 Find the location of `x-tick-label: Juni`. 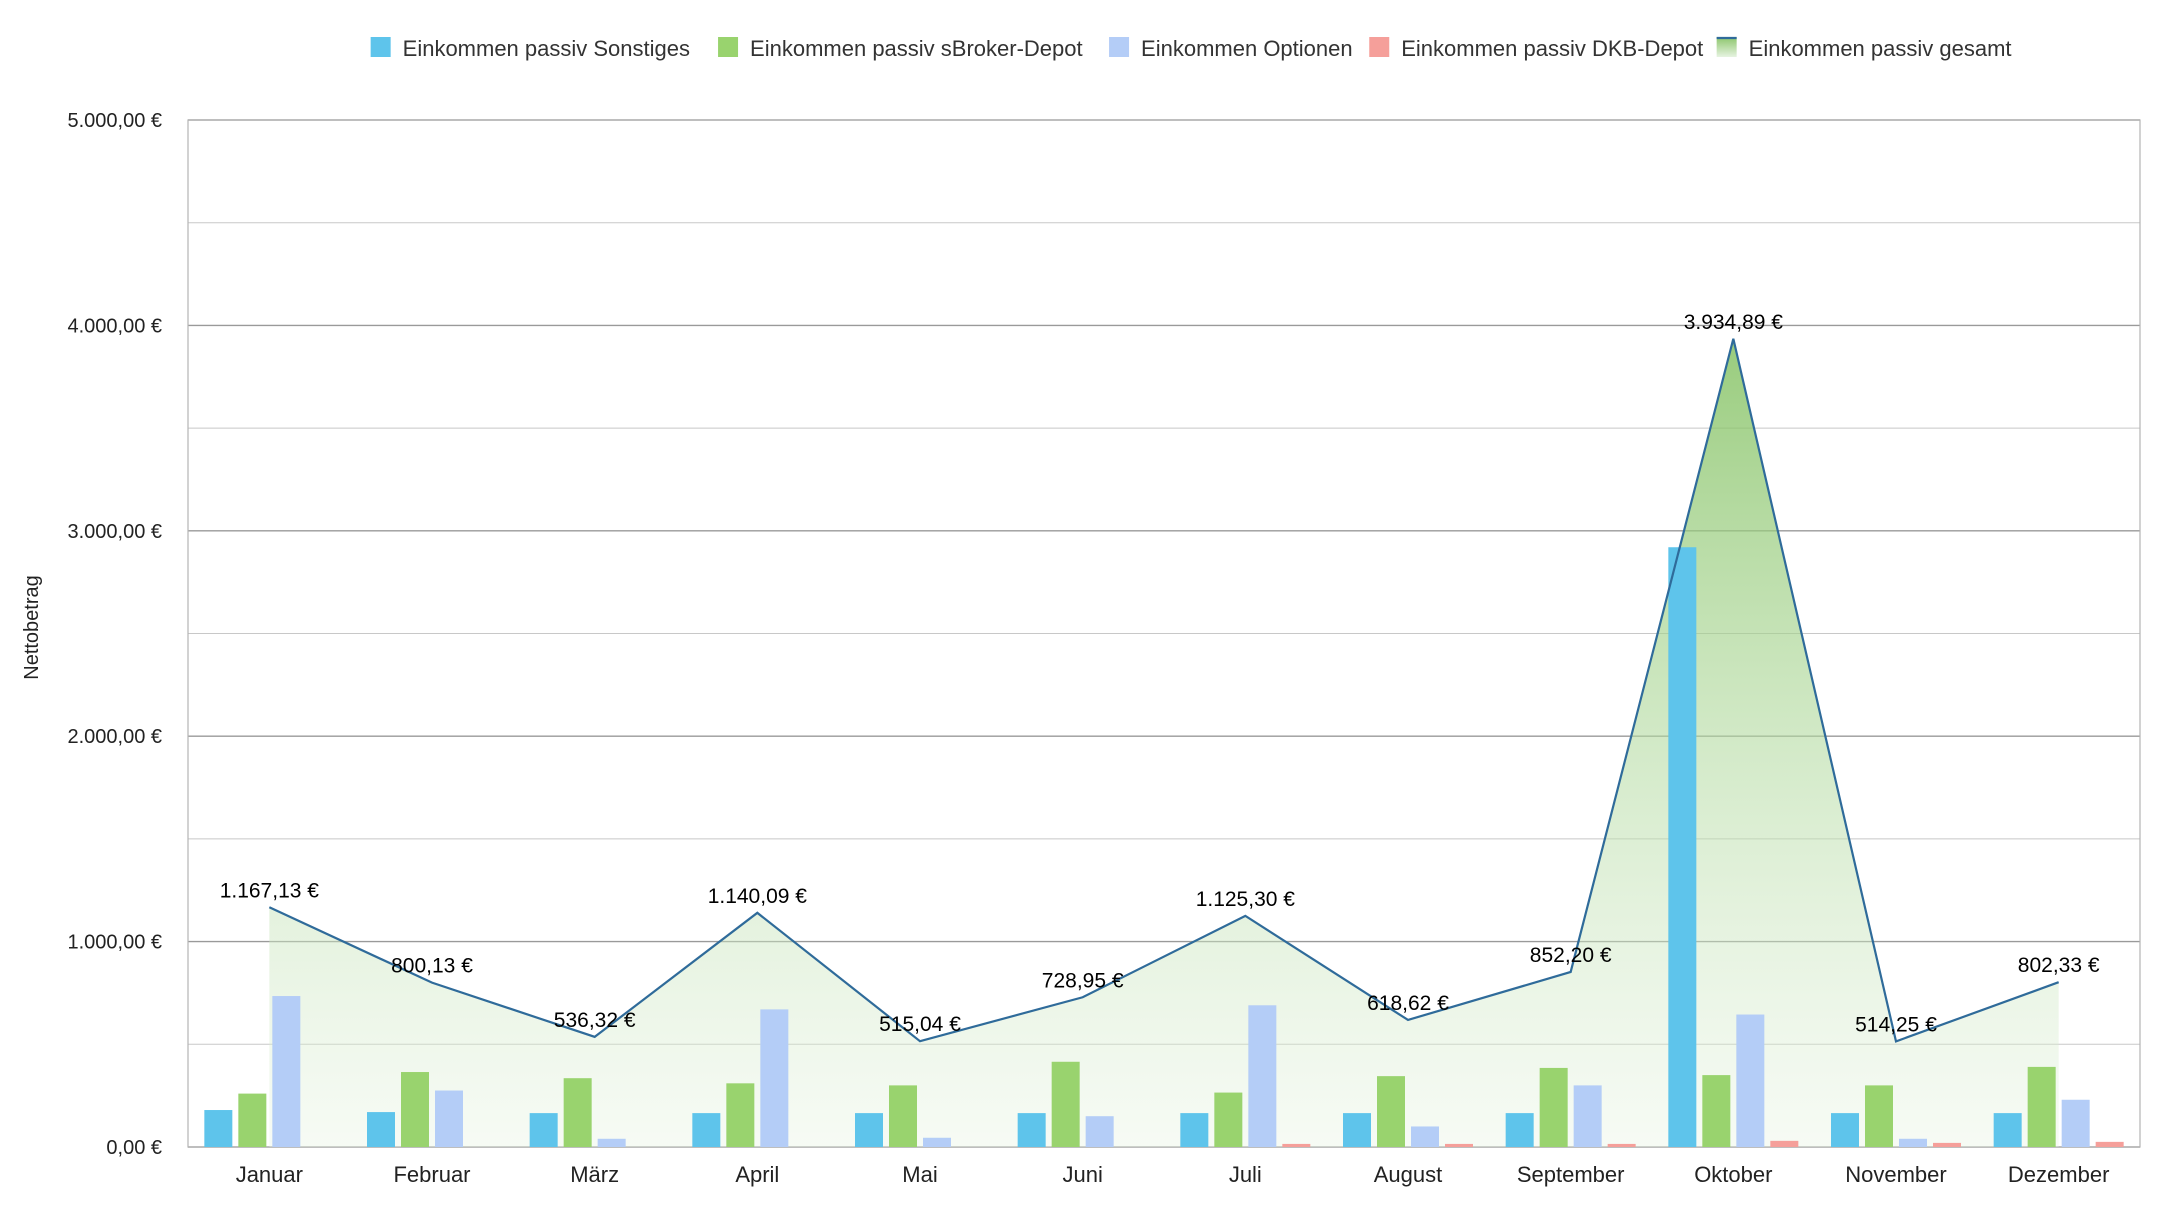

x-tick-label: Juni is located at coordinates (1082, 1174).